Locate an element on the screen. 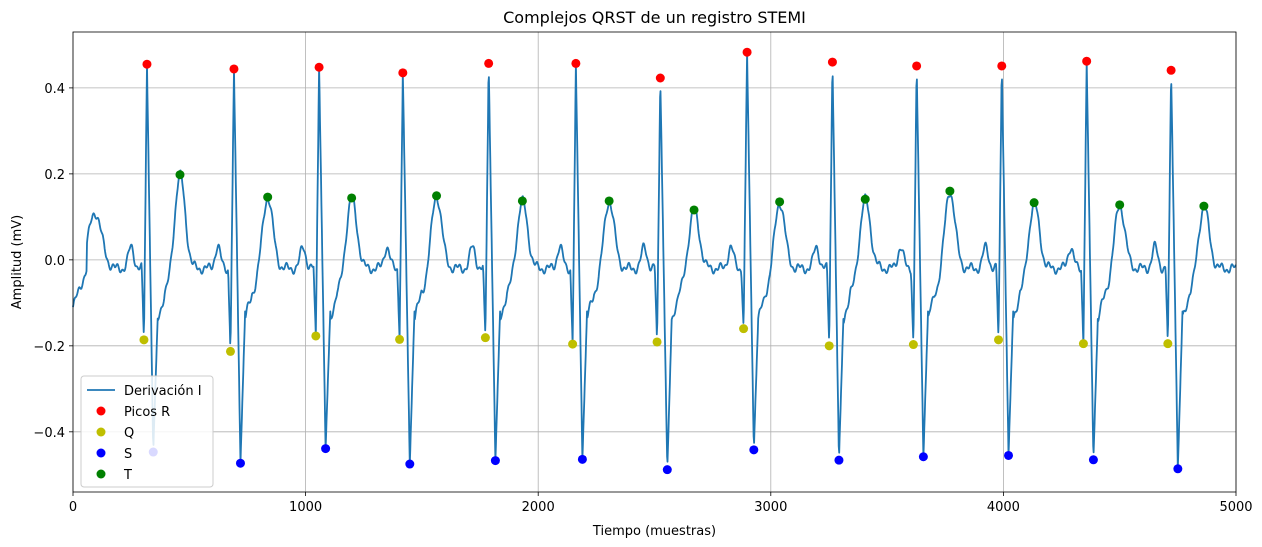  legend-box is located at coordinates (147, 431).